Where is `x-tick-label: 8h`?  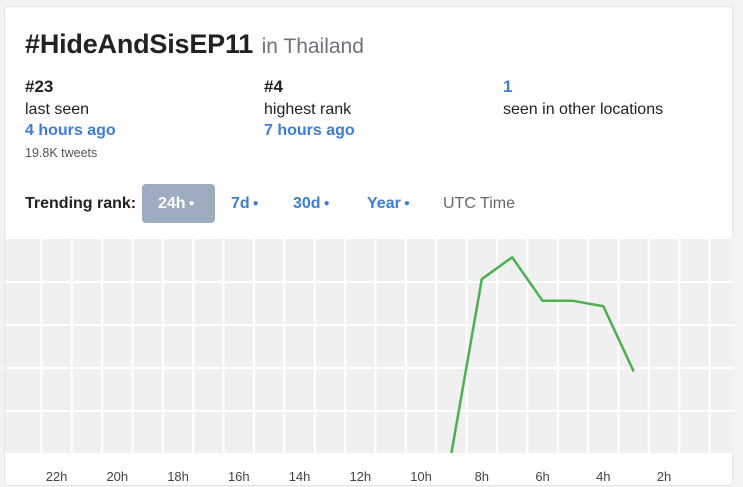
x-tick-label: 8h is located at coordinates (482, 476).